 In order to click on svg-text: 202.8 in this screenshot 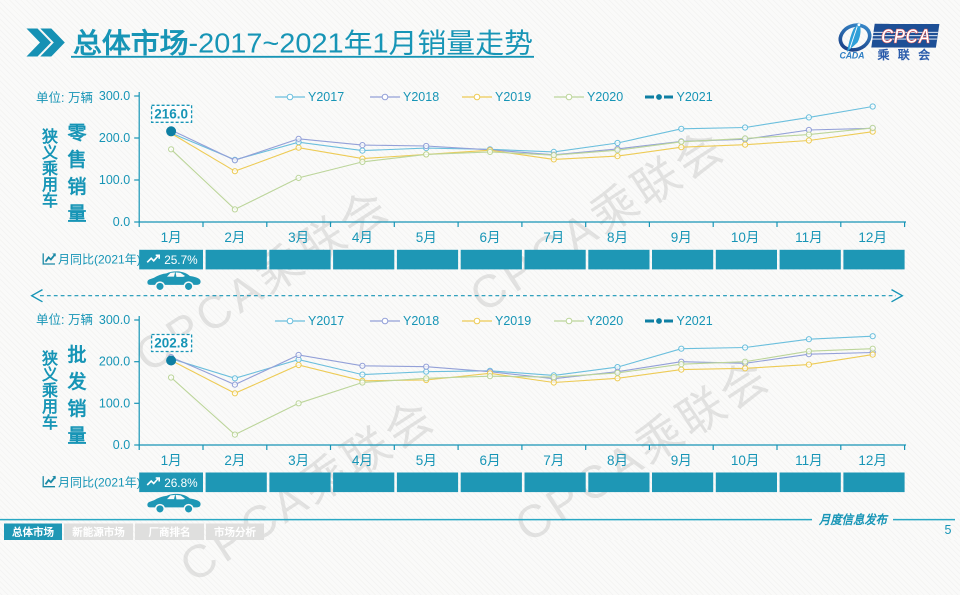, I will do `click(171, 343)`.